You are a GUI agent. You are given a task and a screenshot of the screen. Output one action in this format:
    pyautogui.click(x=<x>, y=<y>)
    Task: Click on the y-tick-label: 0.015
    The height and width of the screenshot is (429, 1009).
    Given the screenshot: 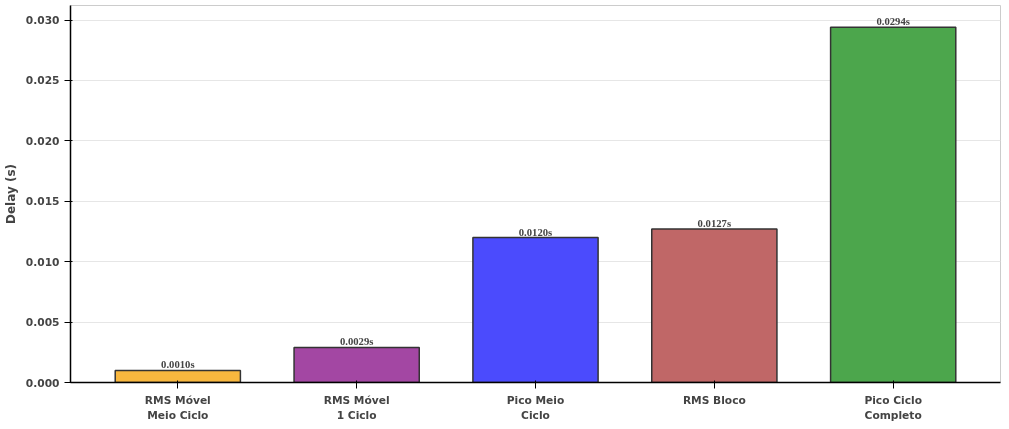 What is the action you would take?
    pyautogui.click(x=42, y=202)
    